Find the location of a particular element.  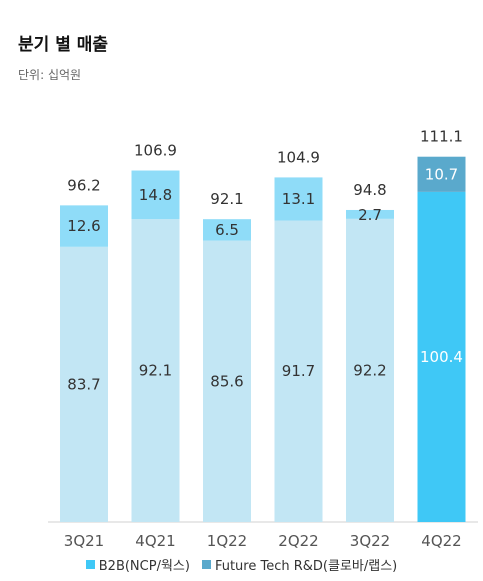

total-label-4Q21: 106.9 is located at coordinates (155, 151).